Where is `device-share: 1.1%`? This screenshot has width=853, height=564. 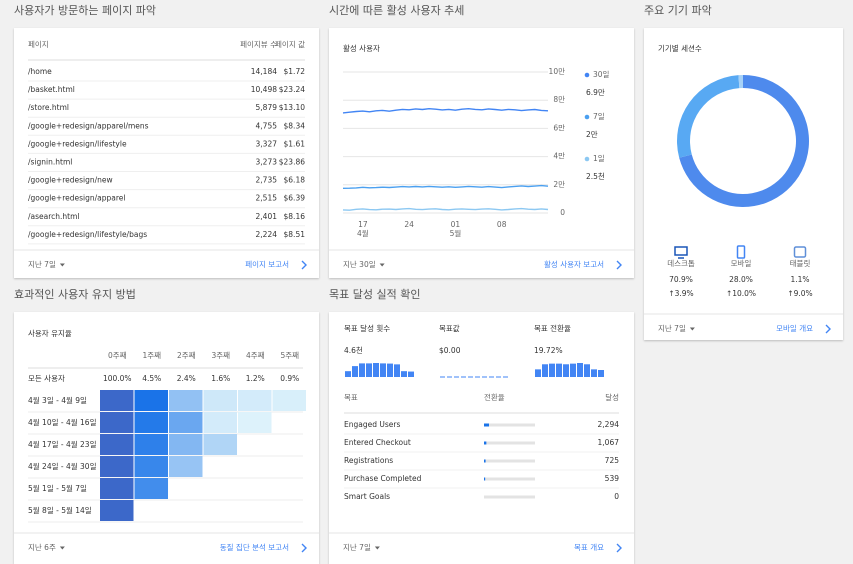
device-share: 1.1% is located at coordinates (799, 279).